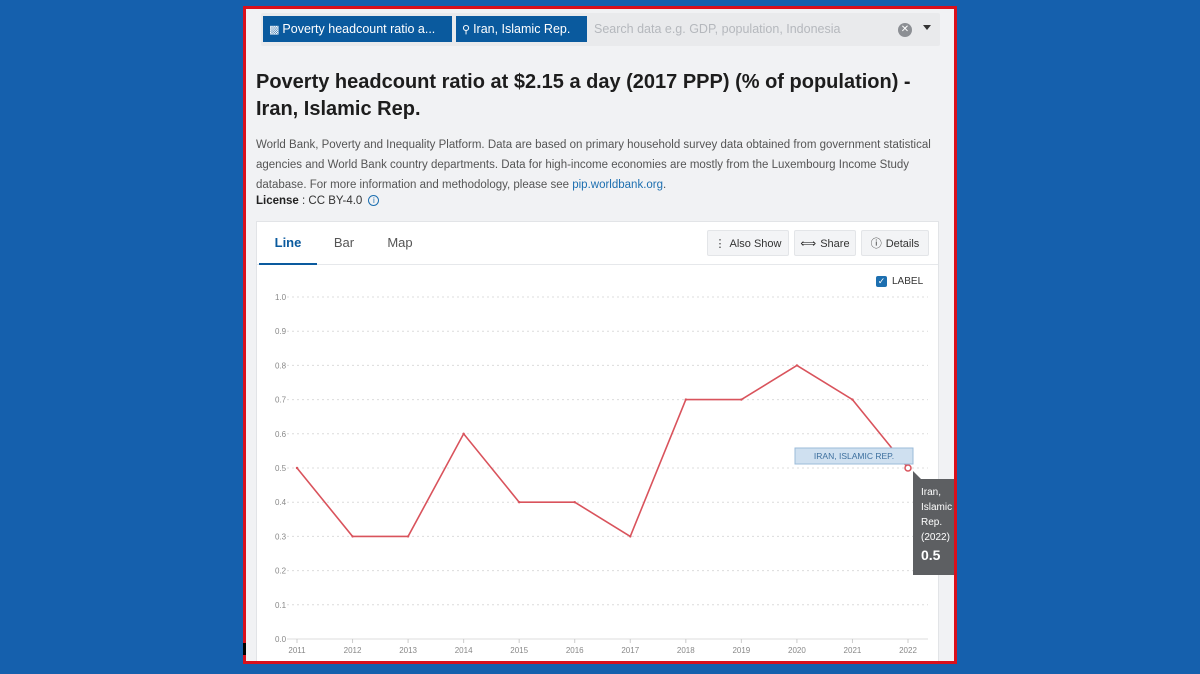  I want to click on x-tick-label: 2017, so click(630, 650).